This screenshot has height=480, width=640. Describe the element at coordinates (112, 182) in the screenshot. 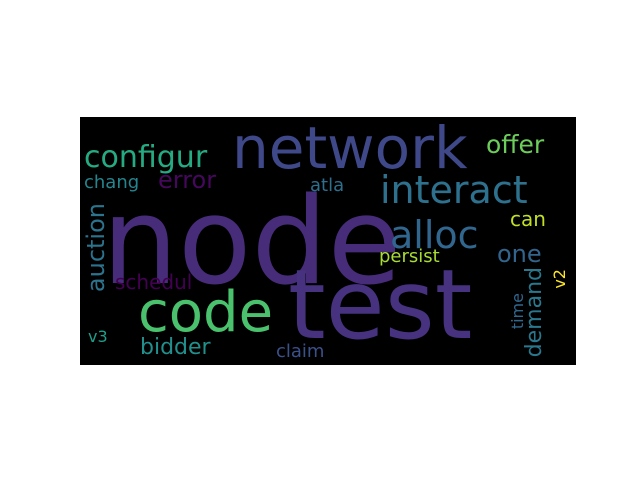

I see `word-chang: chang` at that location.